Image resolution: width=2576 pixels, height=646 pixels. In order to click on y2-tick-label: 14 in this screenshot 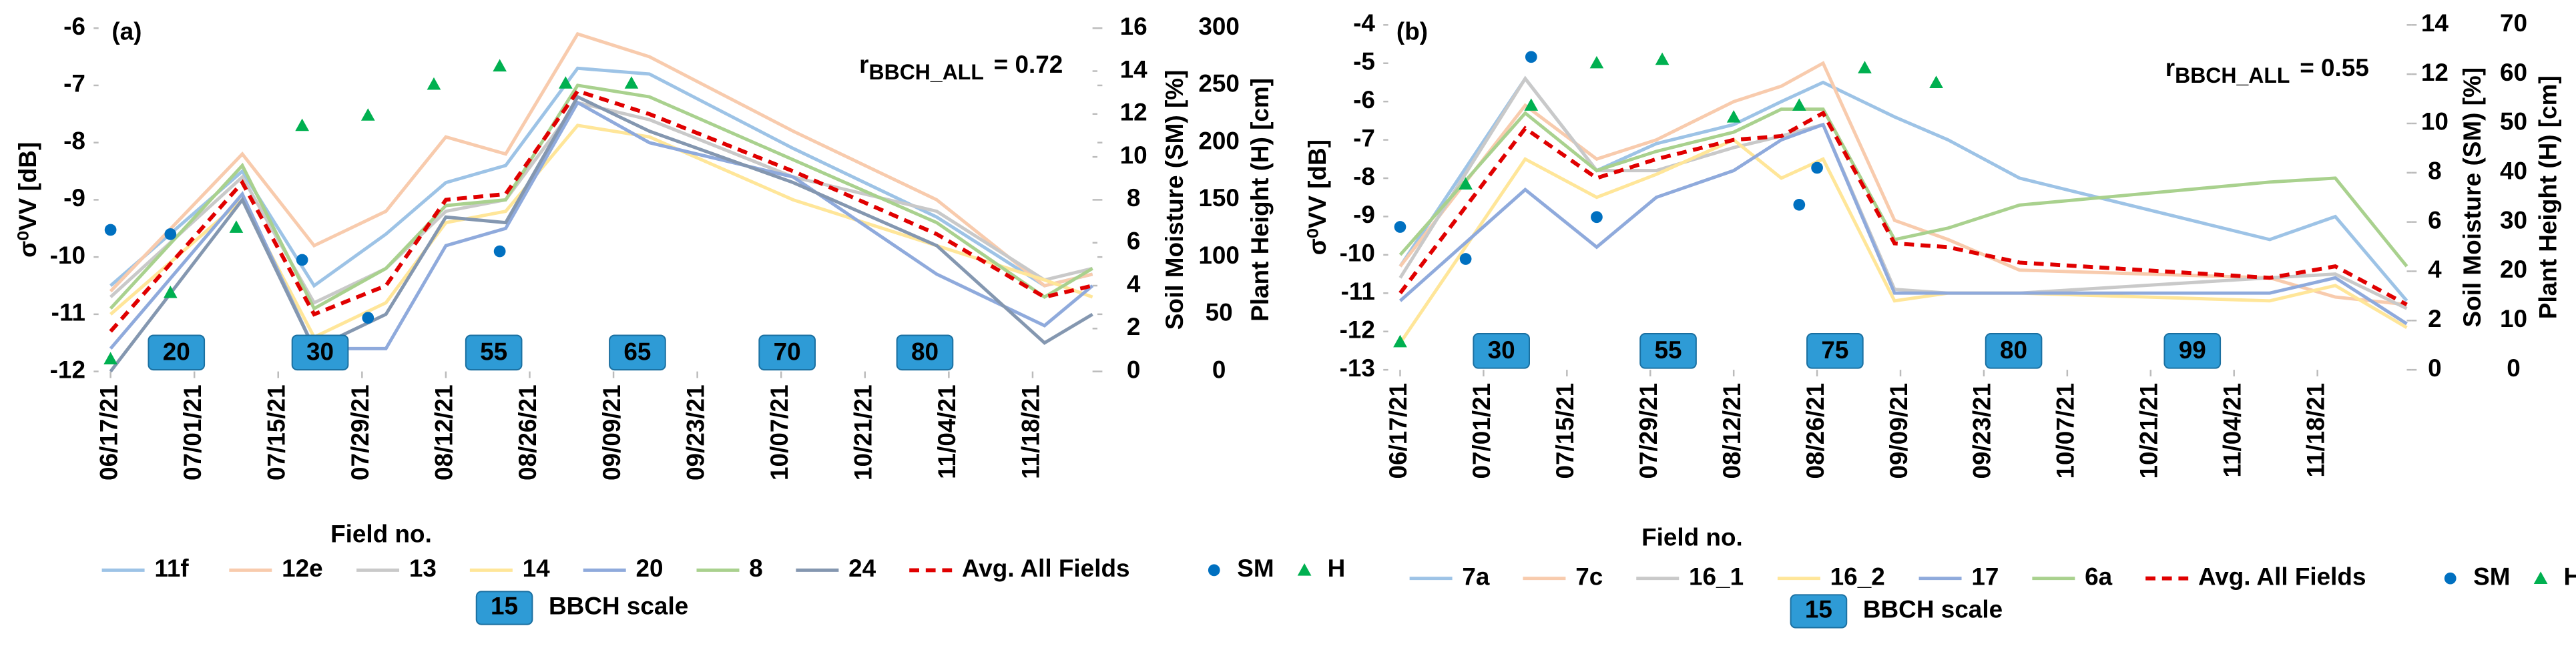, I will do `click(2435, 23)`.